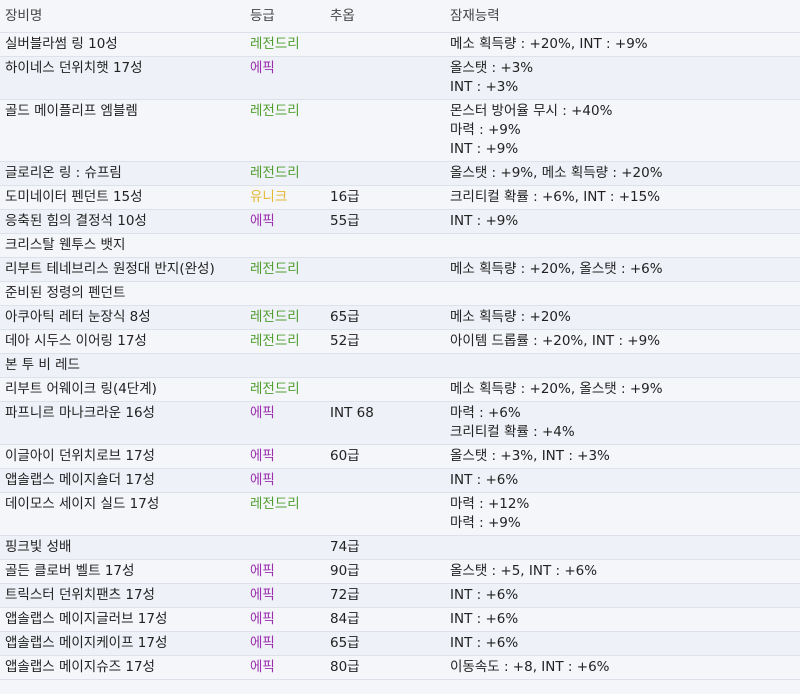 The width and height of the screenshot is (800, 694). I want to click on potential-line: INT : +3%, so click(484, 87).